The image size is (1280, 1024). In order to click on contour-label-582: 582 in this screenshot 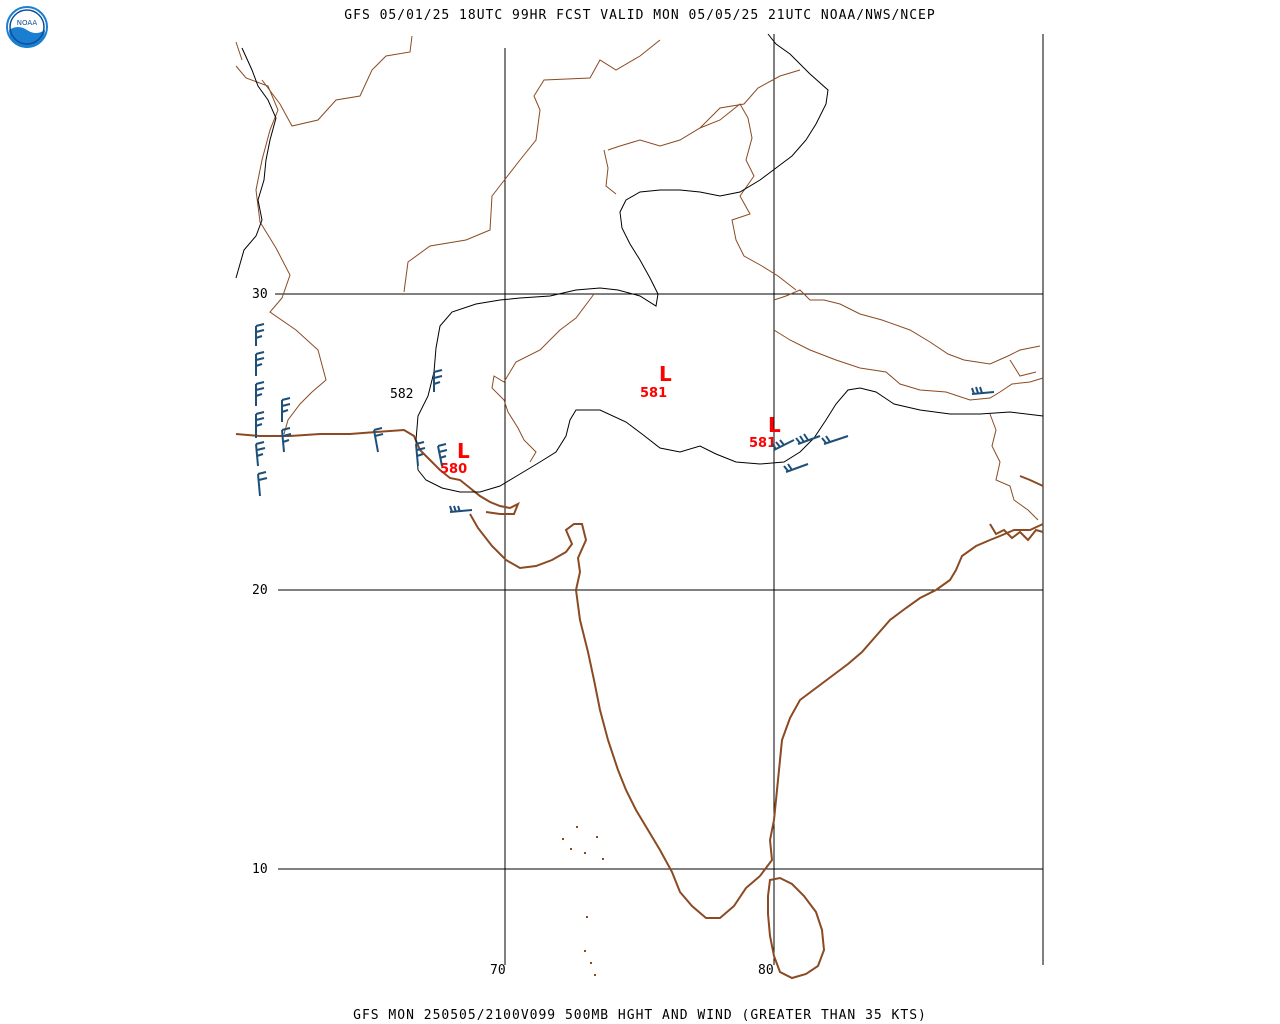, I will do `click(401, 394)`.